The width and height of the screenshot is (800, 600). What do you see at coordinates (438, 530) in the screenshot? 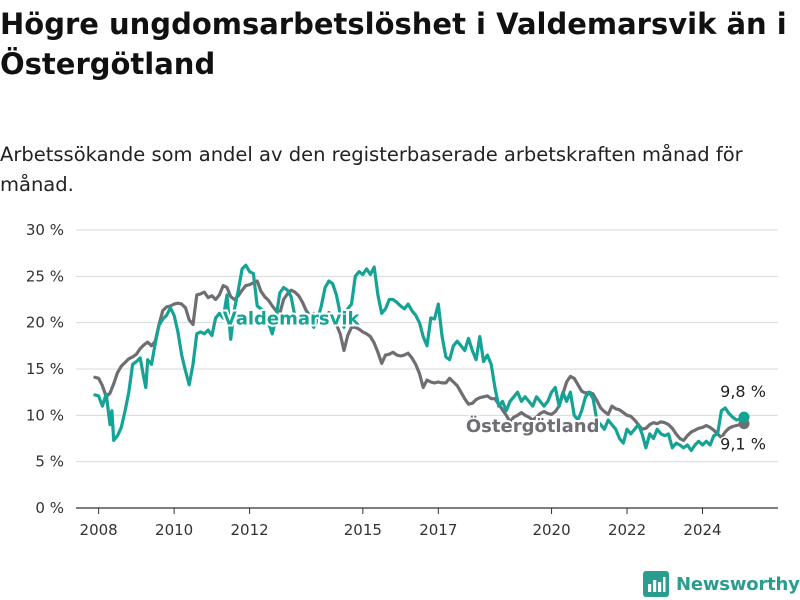
I see `x-tick-label: 2017` at bounding box center [438, 530].